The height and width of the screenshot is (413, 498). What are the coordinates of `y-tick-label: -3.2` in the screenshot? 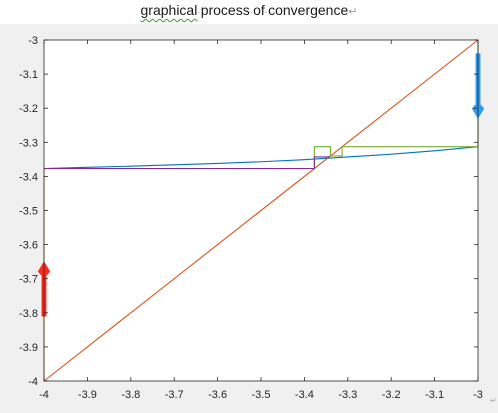 It's located at (28, 109).